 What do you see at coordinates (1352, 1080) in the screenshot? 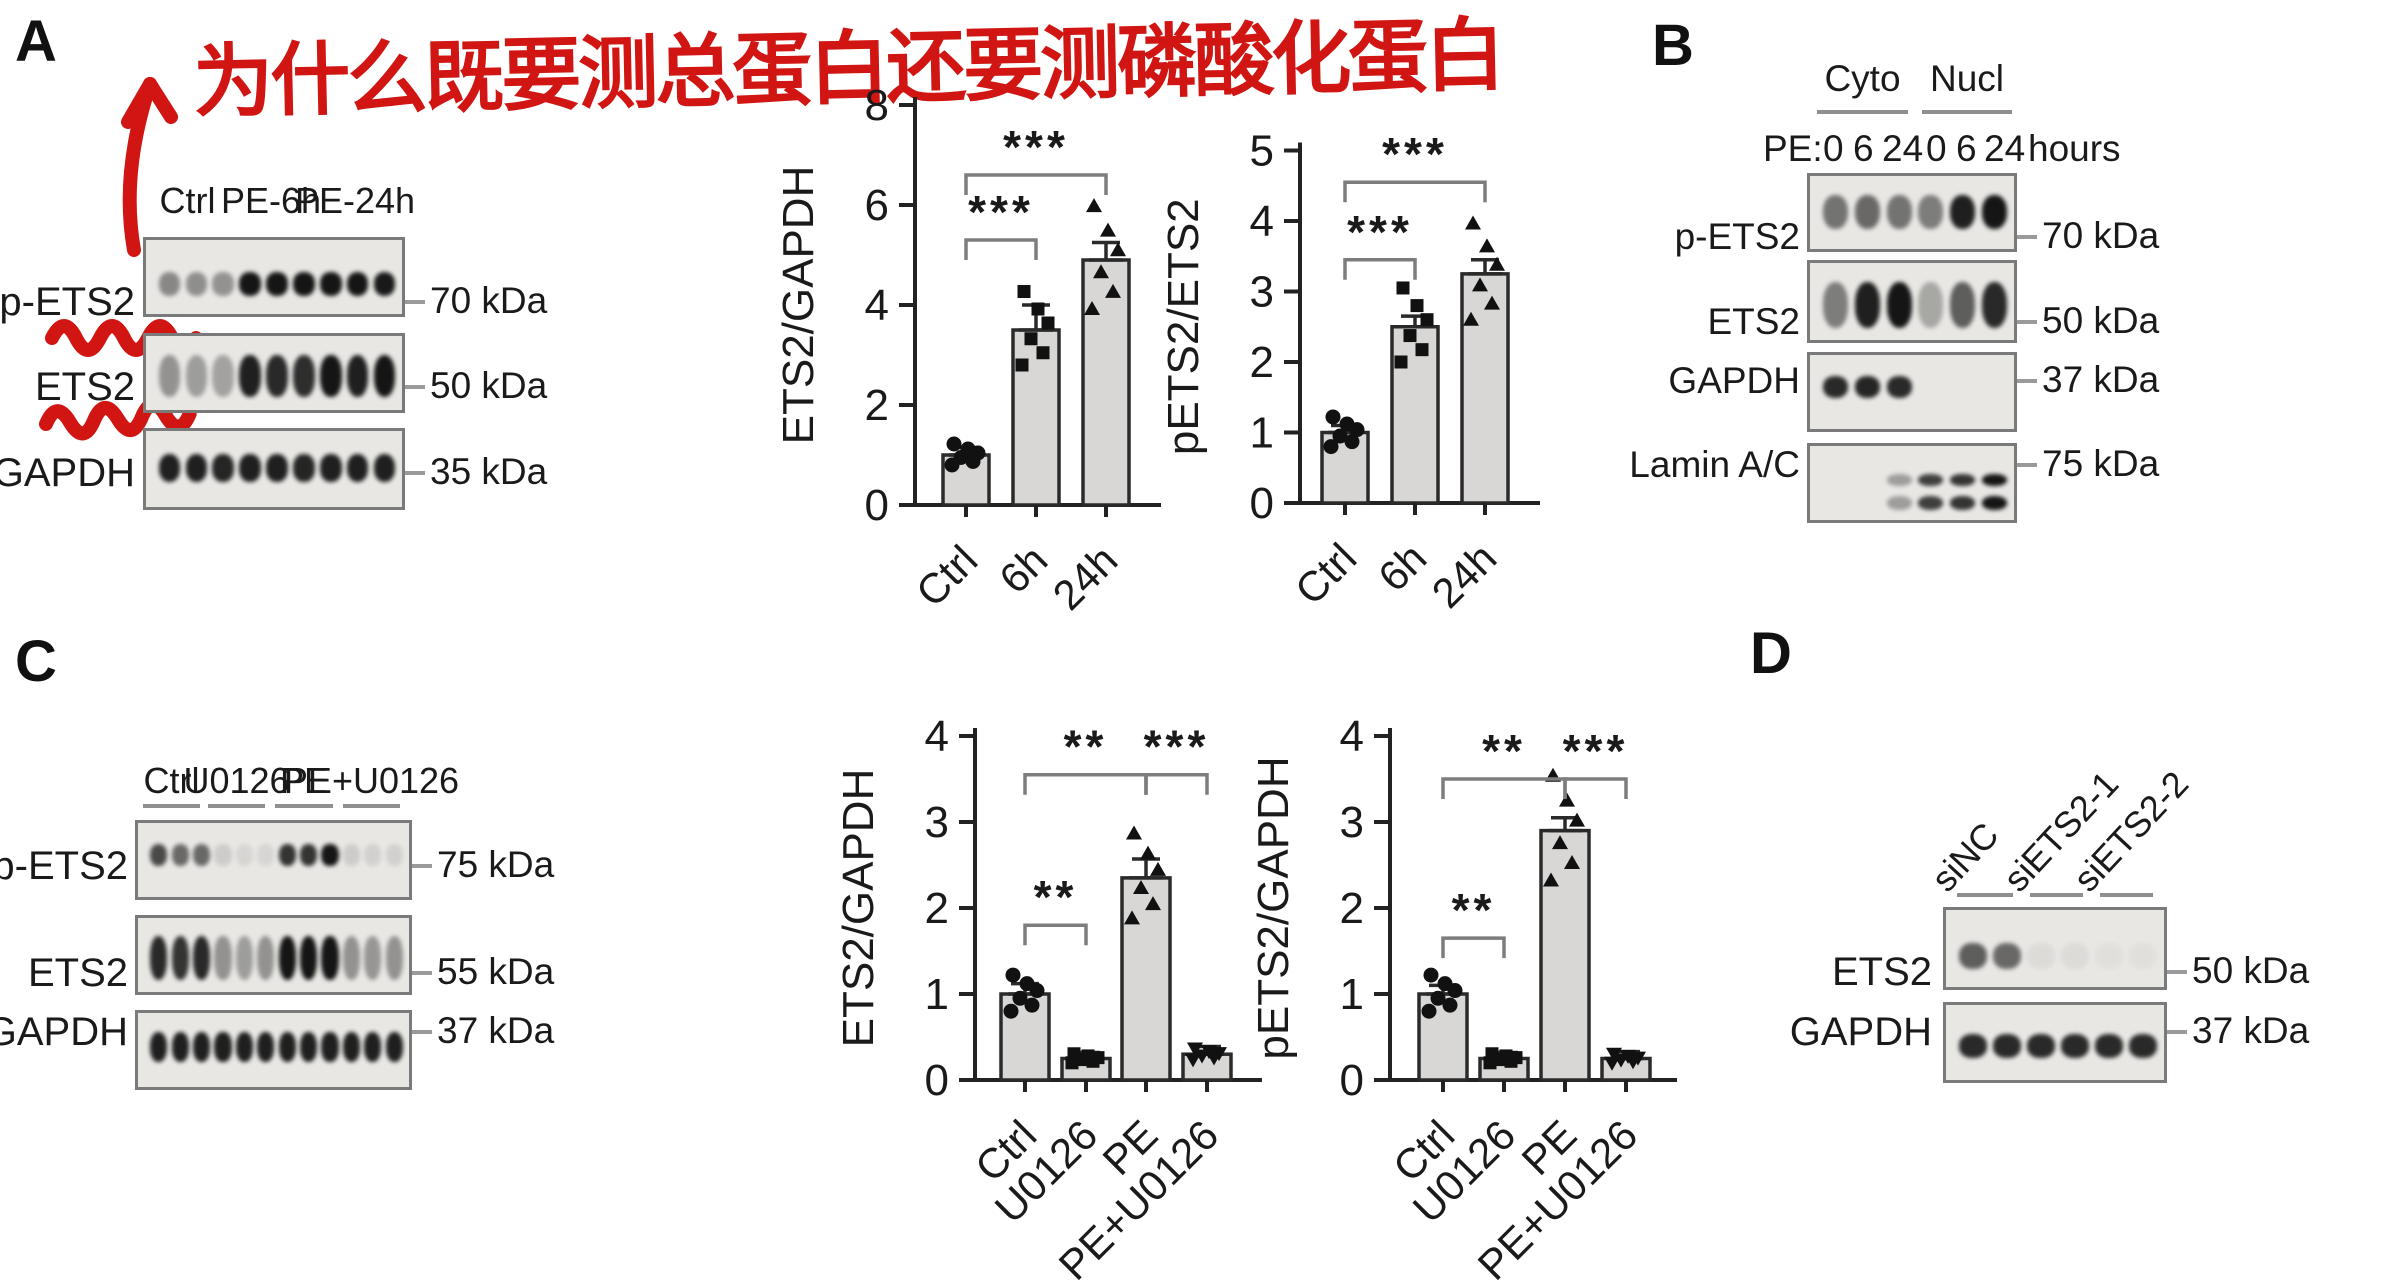
I see `y-tick-label: 0` at bounding box center [1352, 1080].